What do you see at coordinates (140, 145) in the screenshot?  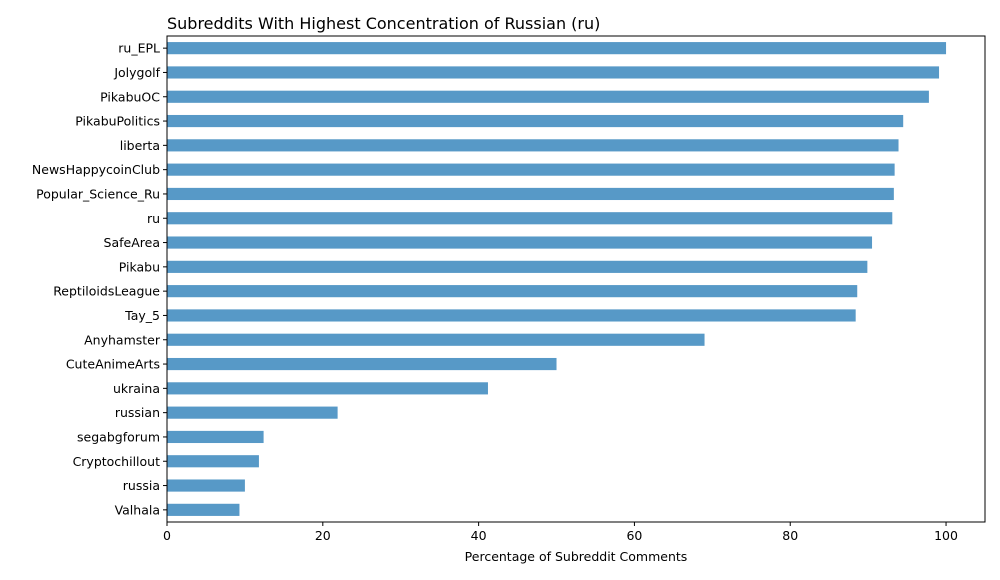 I see `y-tick-label: liberta` at bounding box center [140, 145].